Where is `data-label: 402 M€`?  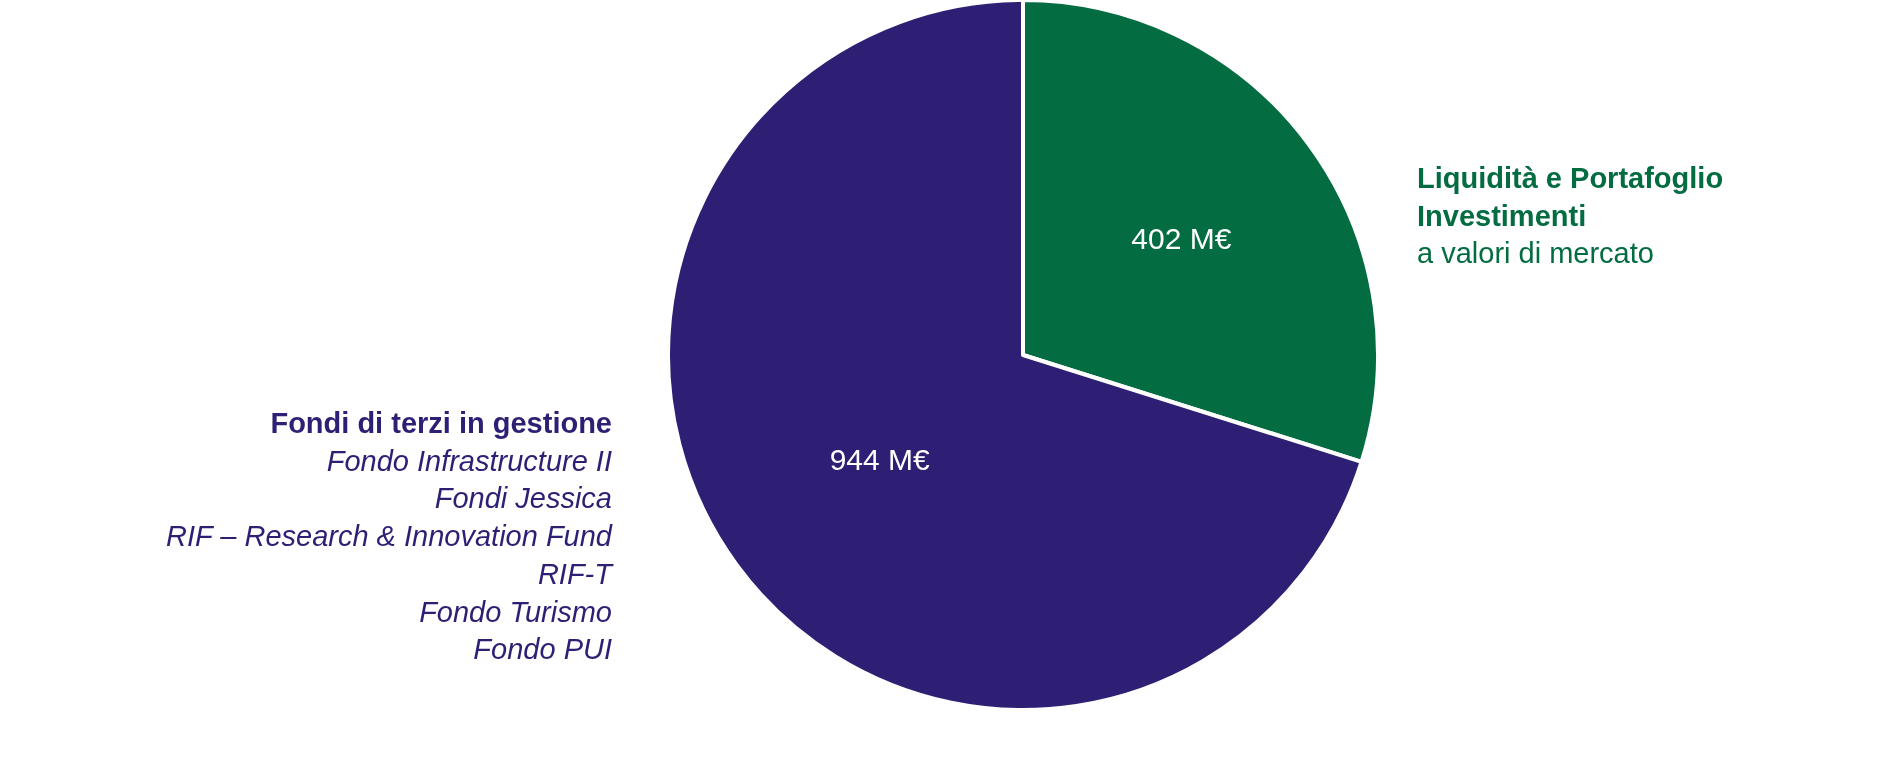 data-label: 402 M€ is located at coordinates (1181, 239).